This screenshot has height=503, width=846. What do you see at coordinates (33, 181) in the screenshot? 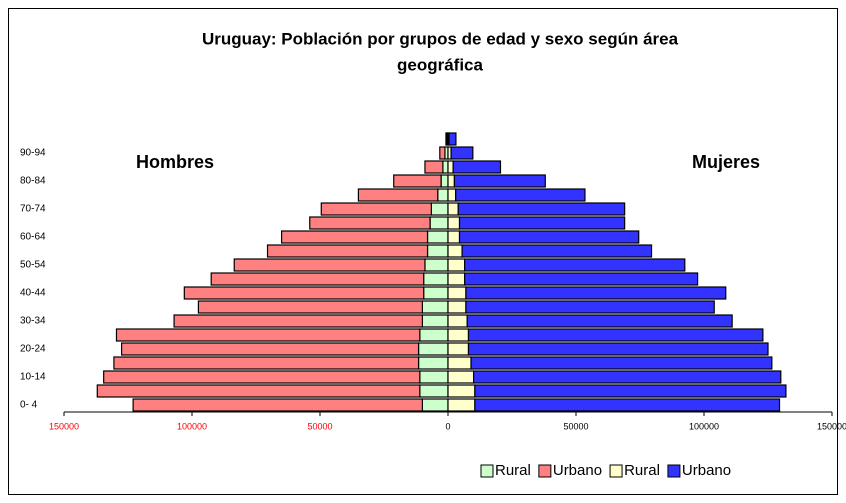
I see `y-tick-label: 80-84` at bounding box center [33, 181].